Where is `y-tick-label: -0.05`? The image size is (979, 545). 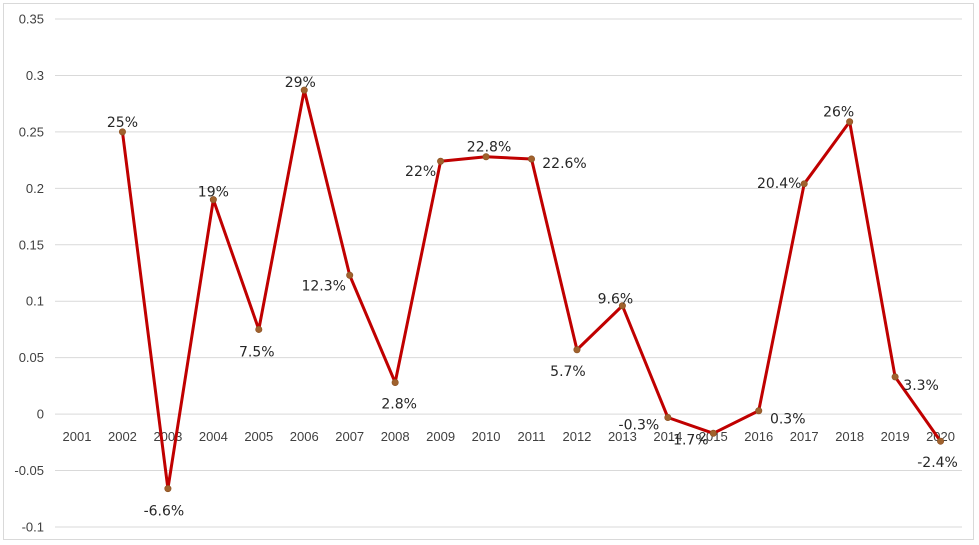
y-tick-label: -0.05 is located at coordinates (29, 470).